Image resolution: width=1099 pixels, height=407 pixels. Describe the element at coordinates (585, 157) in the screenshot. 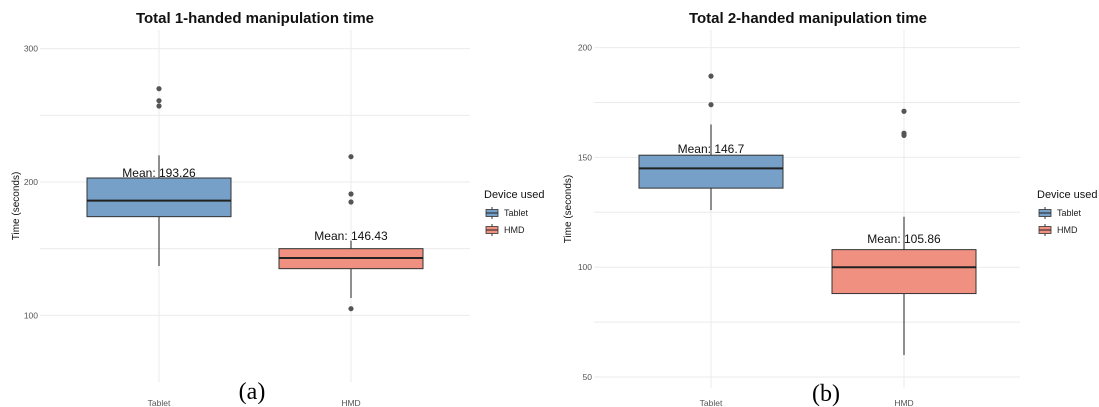

I see `y-tick-label: 150` at that location.